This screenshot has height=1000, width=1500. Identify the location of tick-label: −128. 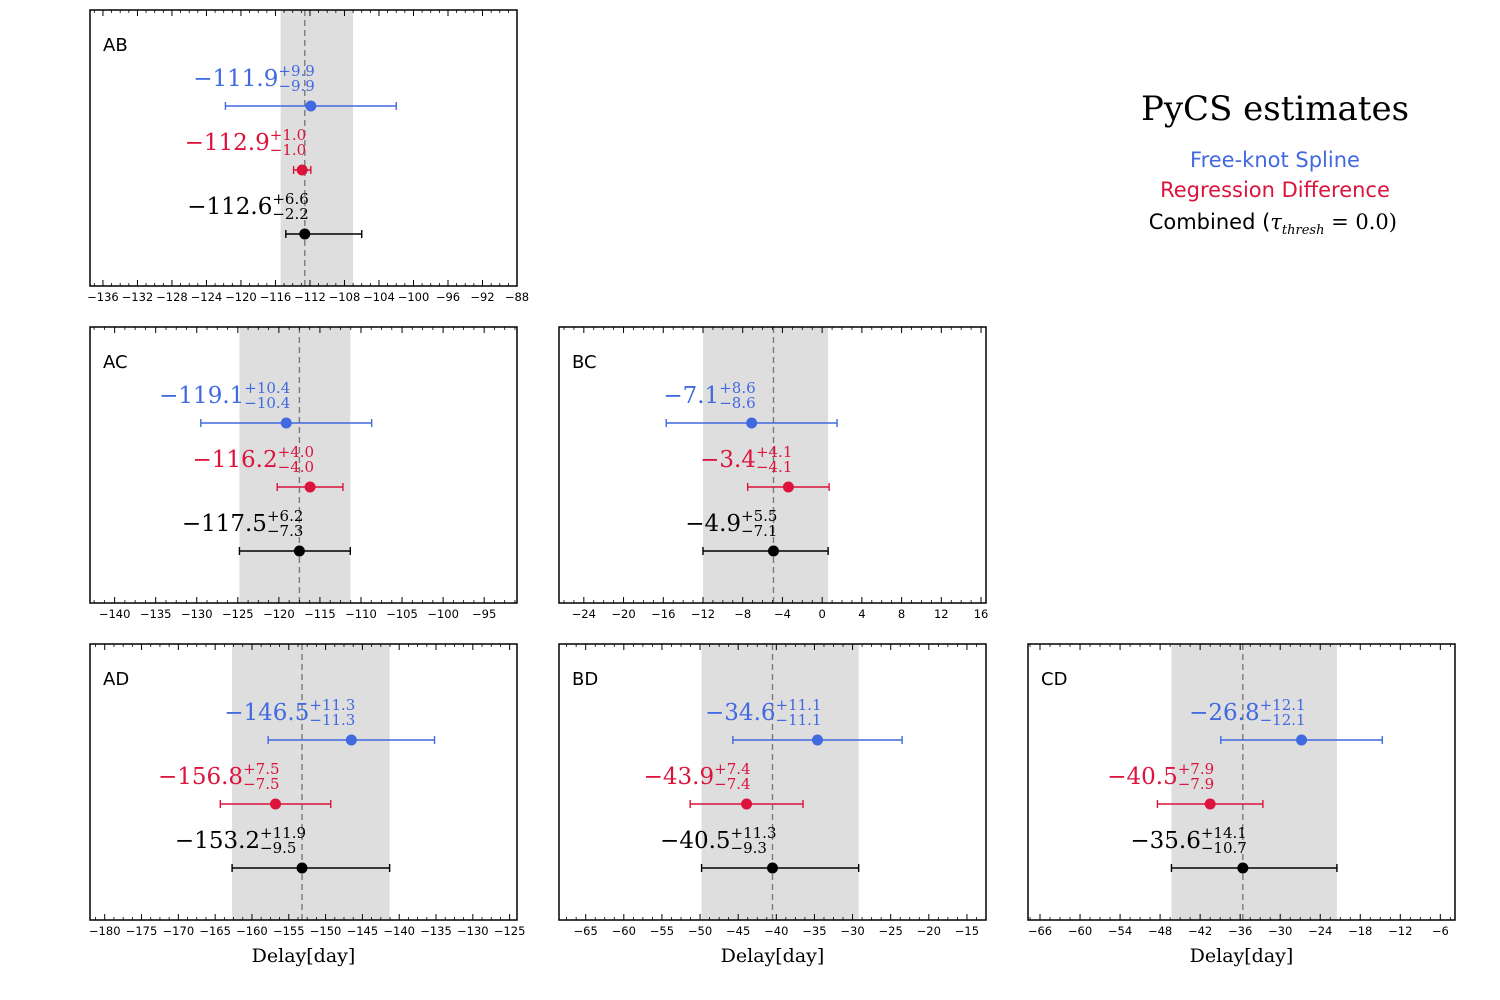
(172, 297).